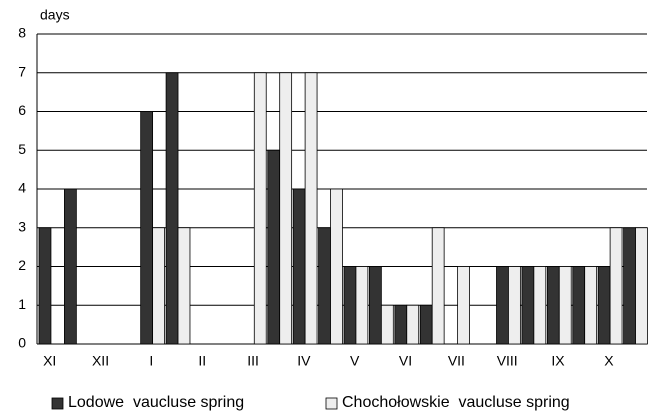 This screenshot has height=417, width=650. What do you see at coordinates (49, 361) in the screenshot?
I see `x-tick-label: XI` at bounding box center [49, 361].